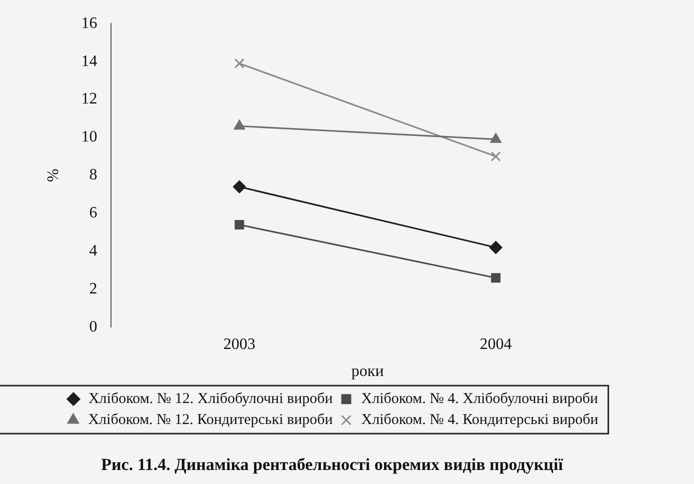 The height and width of the screenshot is (484, 694). Describe the element at coordinates (479, 420) in the screenshot. I see `legend-label: Хлібоком. № 4. Кондитерські вироби` at that location.